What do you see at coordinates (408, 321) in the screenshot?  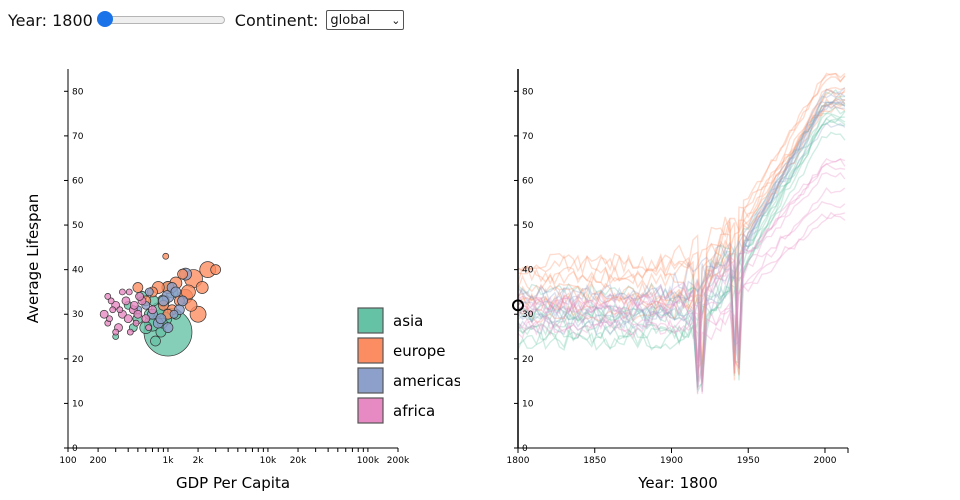 I see `legend-label-asia: asia` at bounding box center [408, 321].